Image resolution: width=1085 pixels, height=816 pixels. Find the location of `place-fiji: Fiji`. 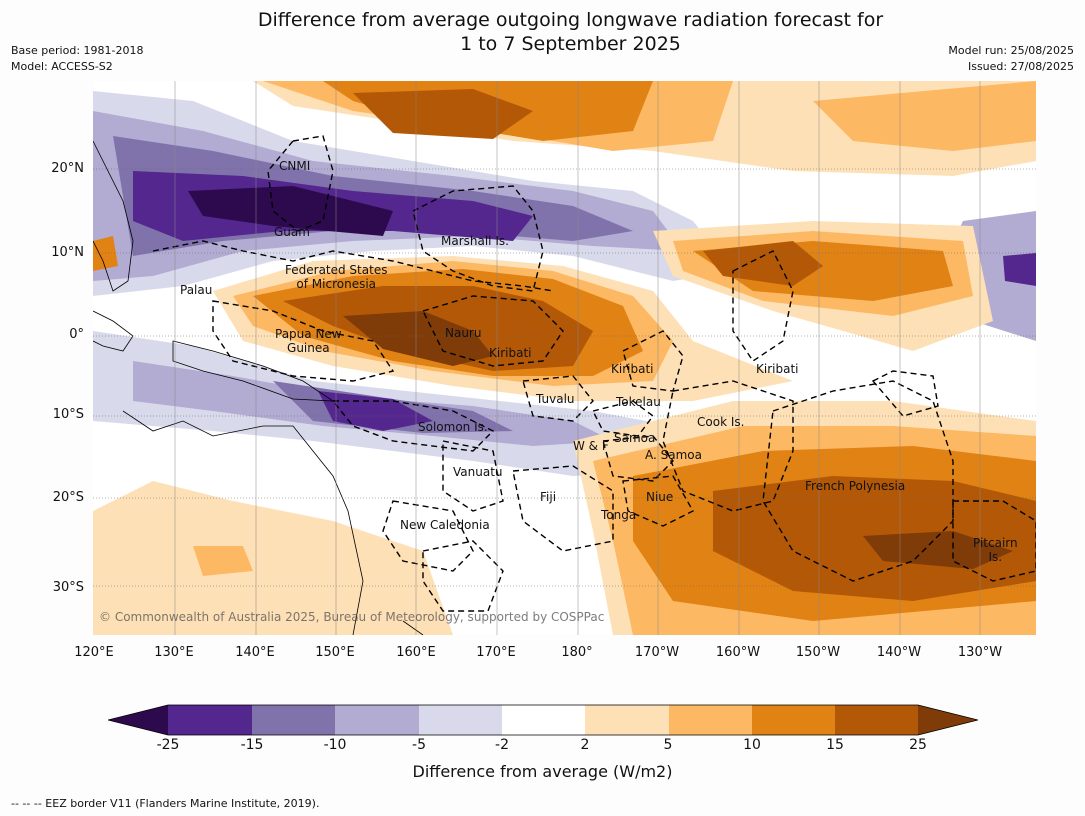

place-fiji: Fiji is located at coordinates (548, 497).